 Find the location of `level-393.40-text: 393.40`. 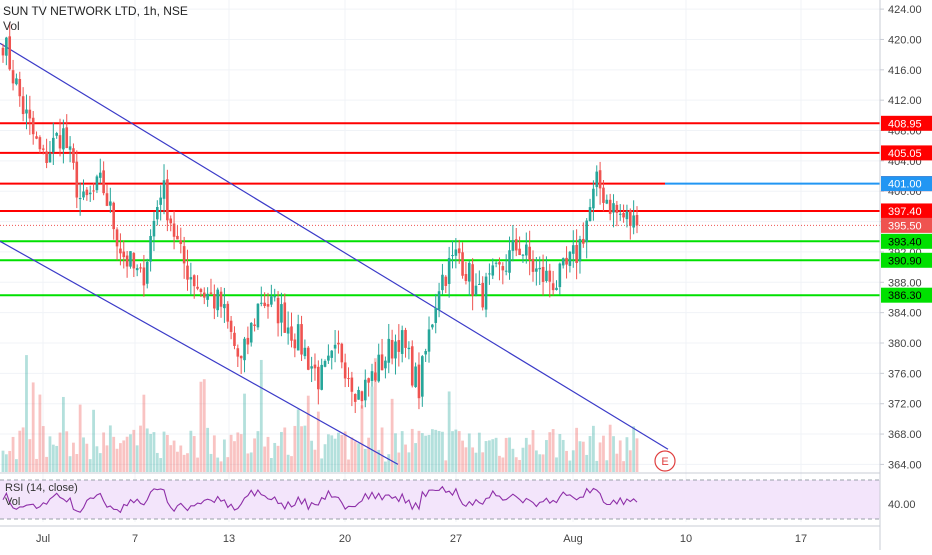

level-393.40-text: 393.40 is located at coordinates (905, 242).